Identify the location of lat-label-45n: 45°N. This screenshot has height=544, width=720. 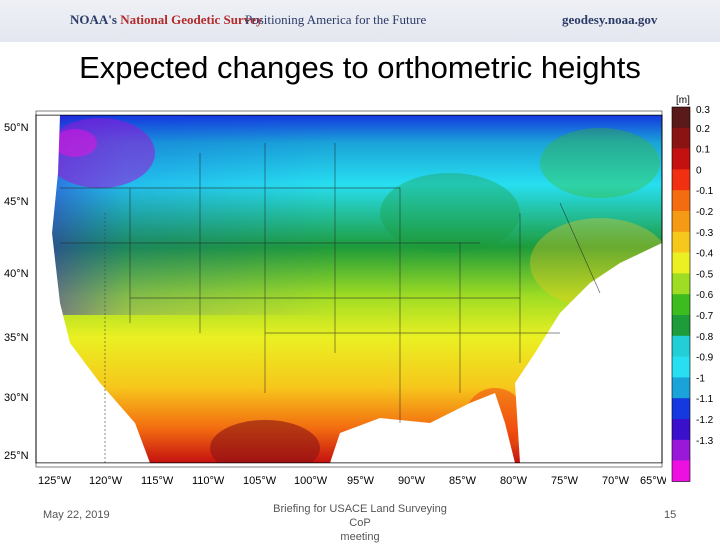
(16, 202).